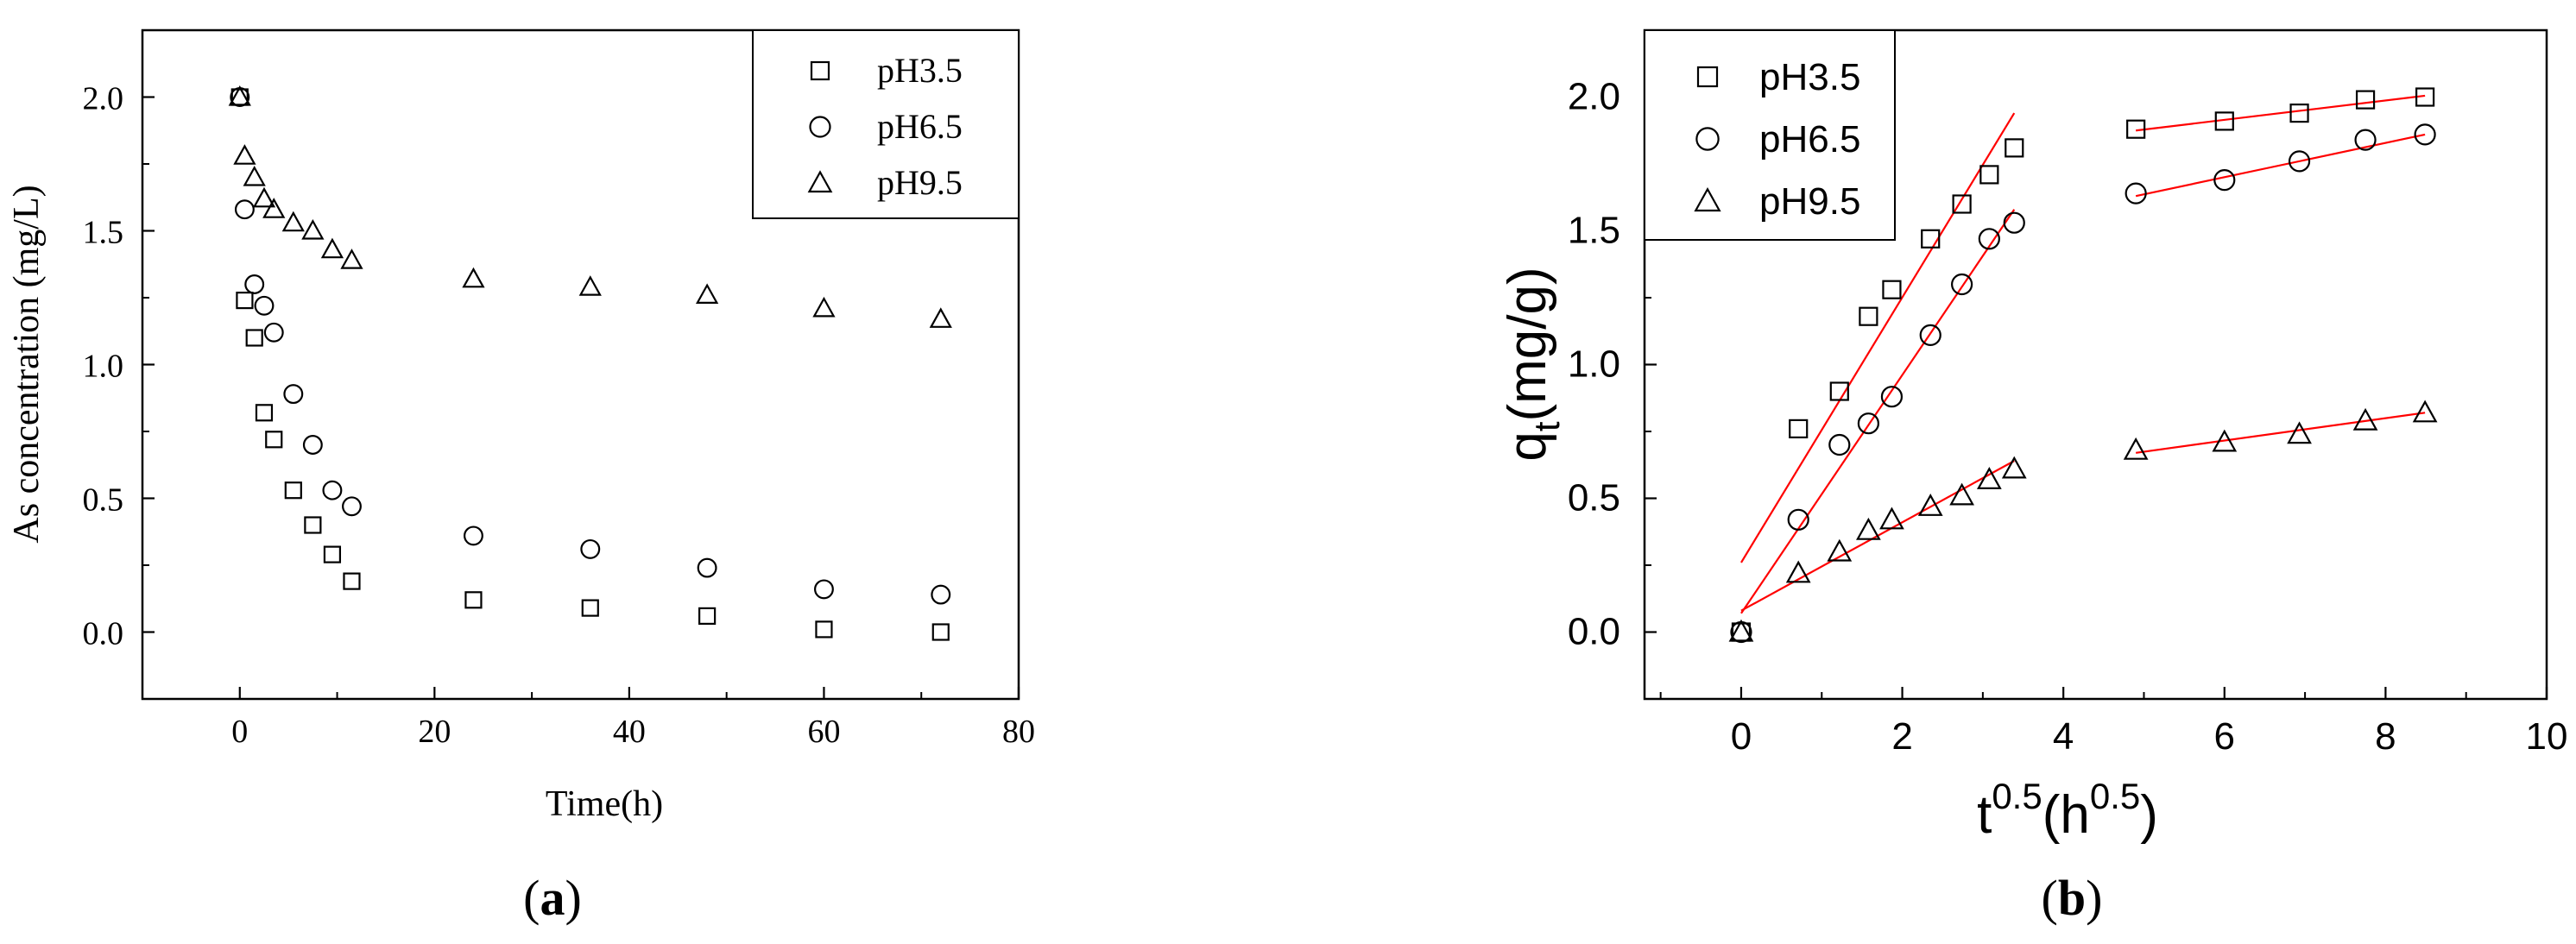 The image size is (2576, 944). What do you see at coordinates (920, 182) in the screenshot?
I see `panel-a-legend-label-2: pH9.5` at bounding box center [920, 182].